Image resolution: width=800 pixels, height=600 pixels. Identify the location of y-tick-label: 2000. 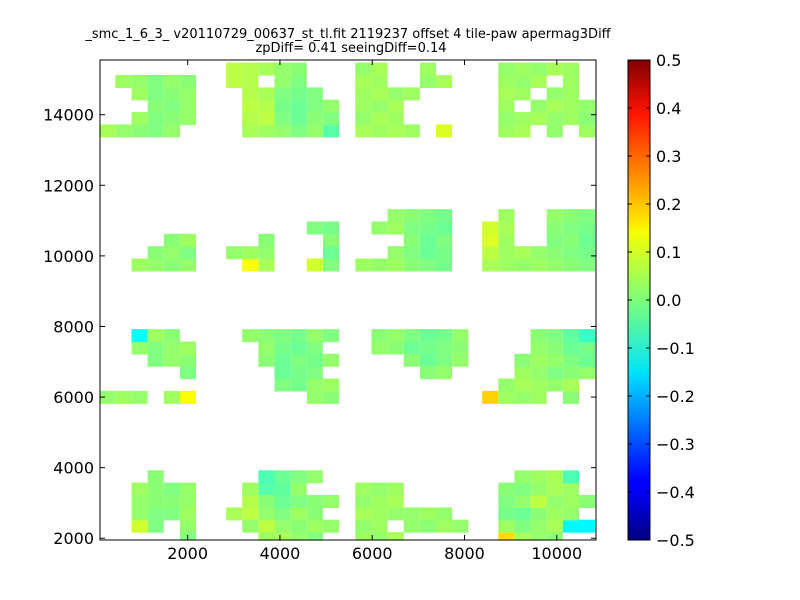
(73, 538).